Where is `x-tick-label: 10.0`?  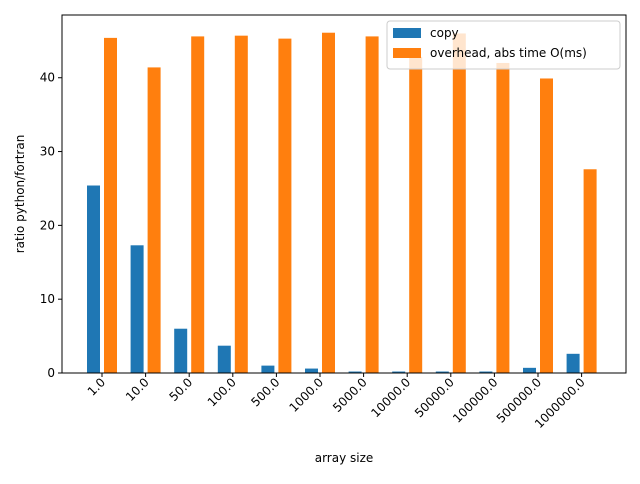 x-tick-label: 10.0 is located at coordinates (137, 389).